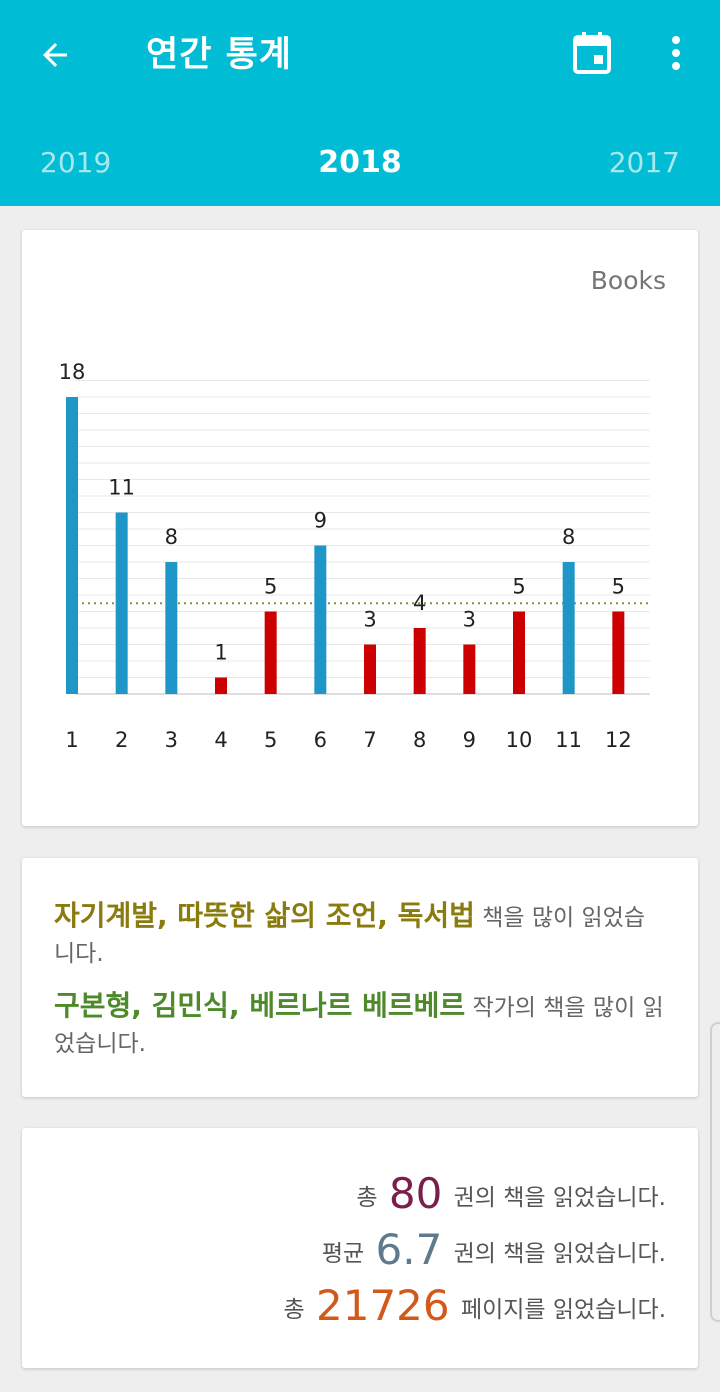 Image resolution: width=720 pixels, height=1392 pixels. Describe the element at coordinates (270, 740) in the screenshot. I see `x-tick-label: 5` at that location.